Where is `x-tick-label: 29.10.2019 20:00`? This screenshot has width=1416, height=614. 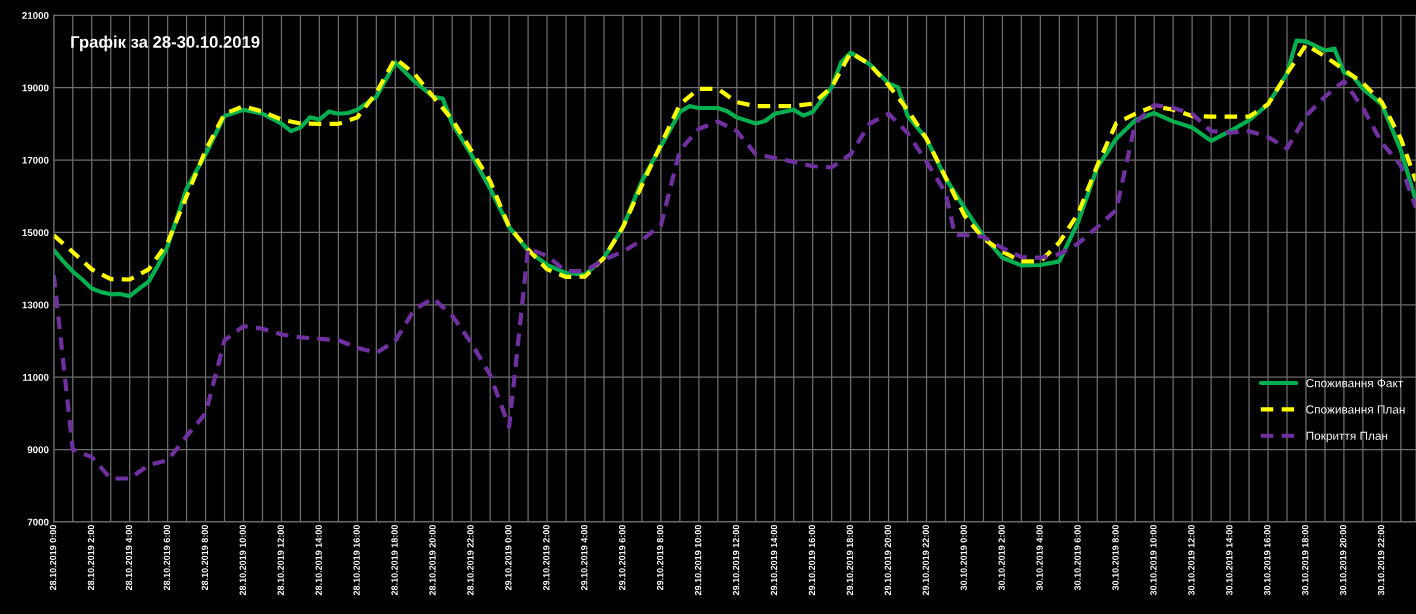 x-tick-label: 29.10.2019 20:00 is located at coordinates (887, 560).